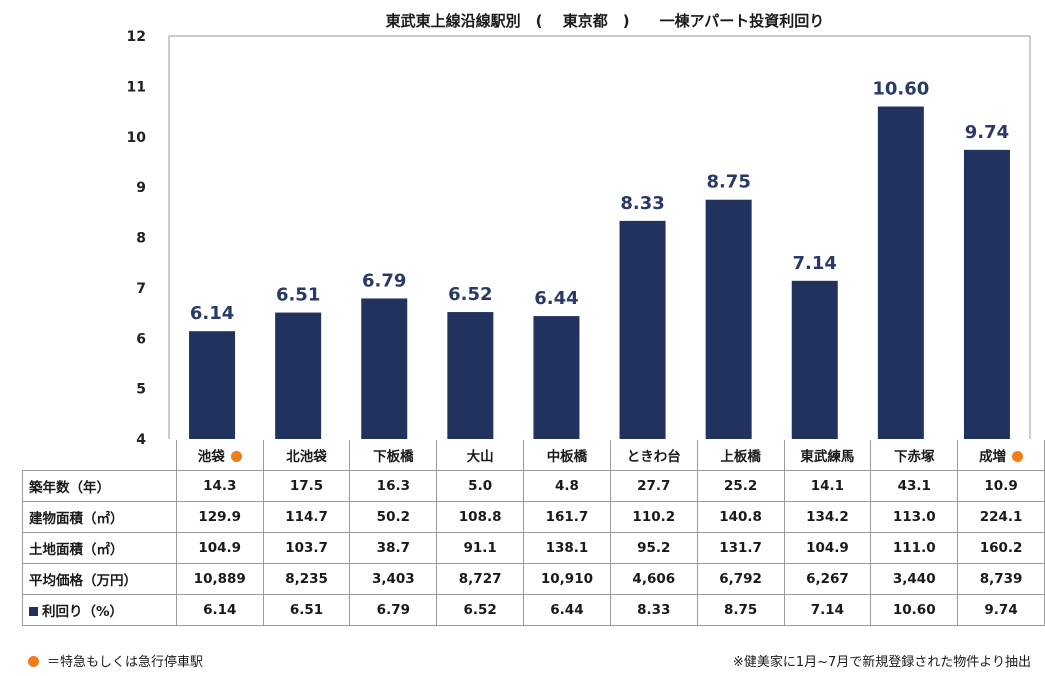 The image size is (1045, 676). I want to click on row-header: 平均価格（万円）, so click(99, 579).